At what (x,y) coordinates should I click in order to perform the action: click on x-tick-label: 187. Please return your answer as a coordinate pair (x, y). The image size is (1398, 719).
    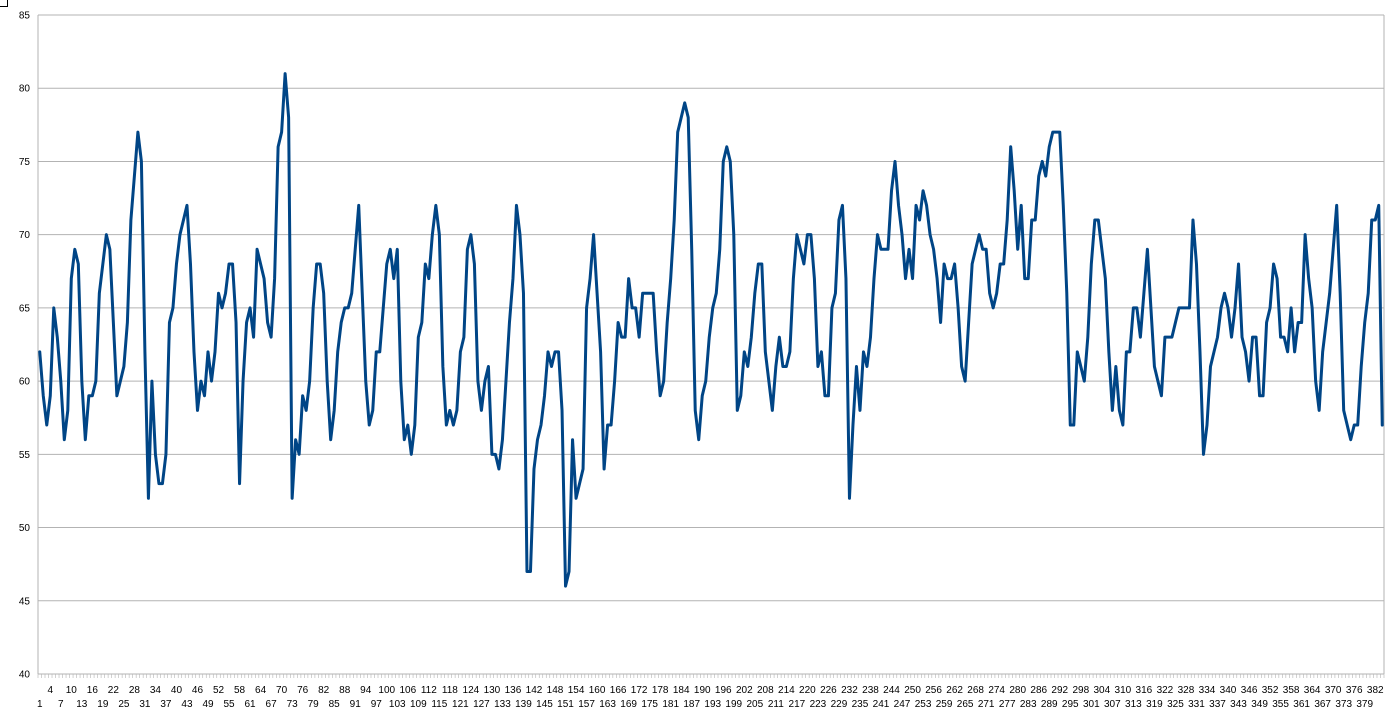
    Looking at the image, I should click on (691, 704).